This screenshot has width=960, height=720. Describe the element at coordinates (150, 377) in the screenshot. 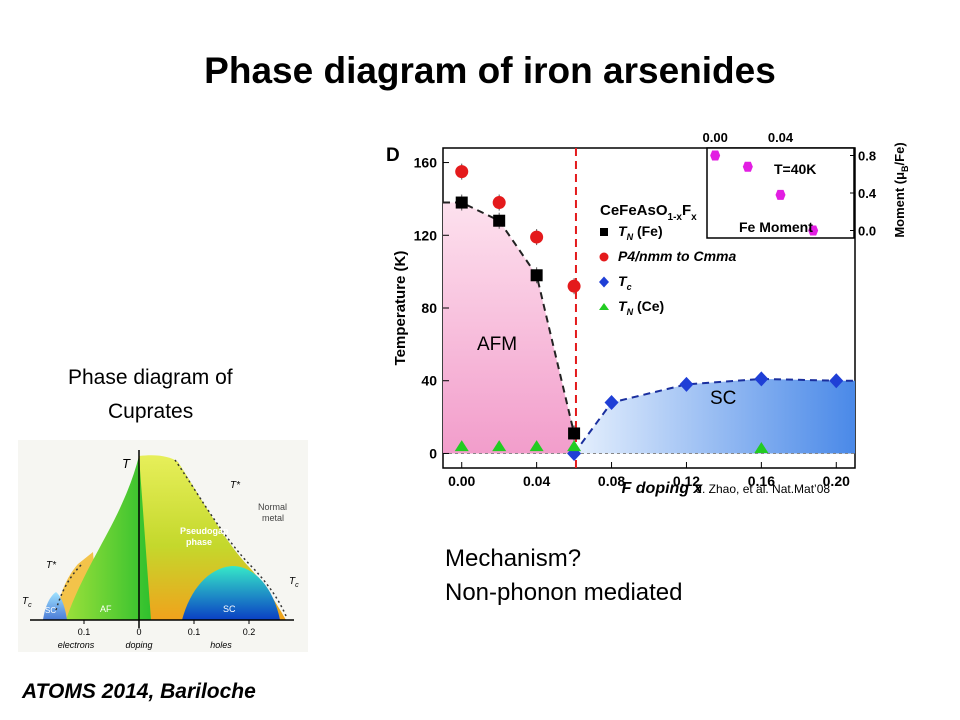

I see `cuprate-caption-line1: Phase diagram of` at that location.